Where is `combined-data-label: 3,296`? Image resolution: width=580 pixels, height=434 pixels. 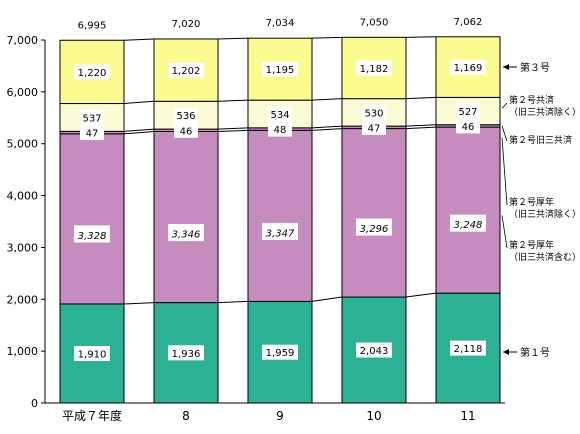 combined-data-label: 3,296 is located at coordinates (374, 229).